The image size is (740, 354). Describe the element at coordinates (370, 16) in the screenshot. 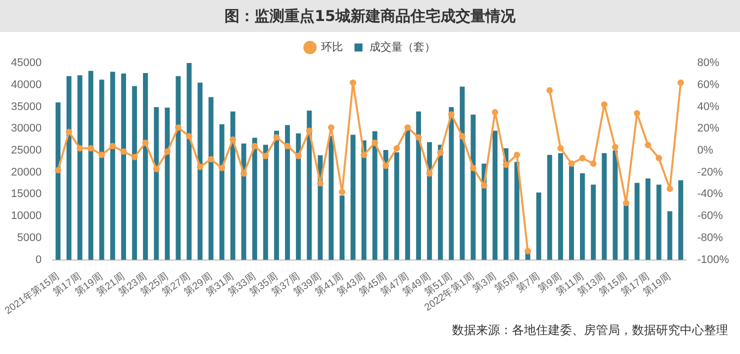

I see `chart-title: 图：监测重点15城新建商品住宅成交量情况` at that location.